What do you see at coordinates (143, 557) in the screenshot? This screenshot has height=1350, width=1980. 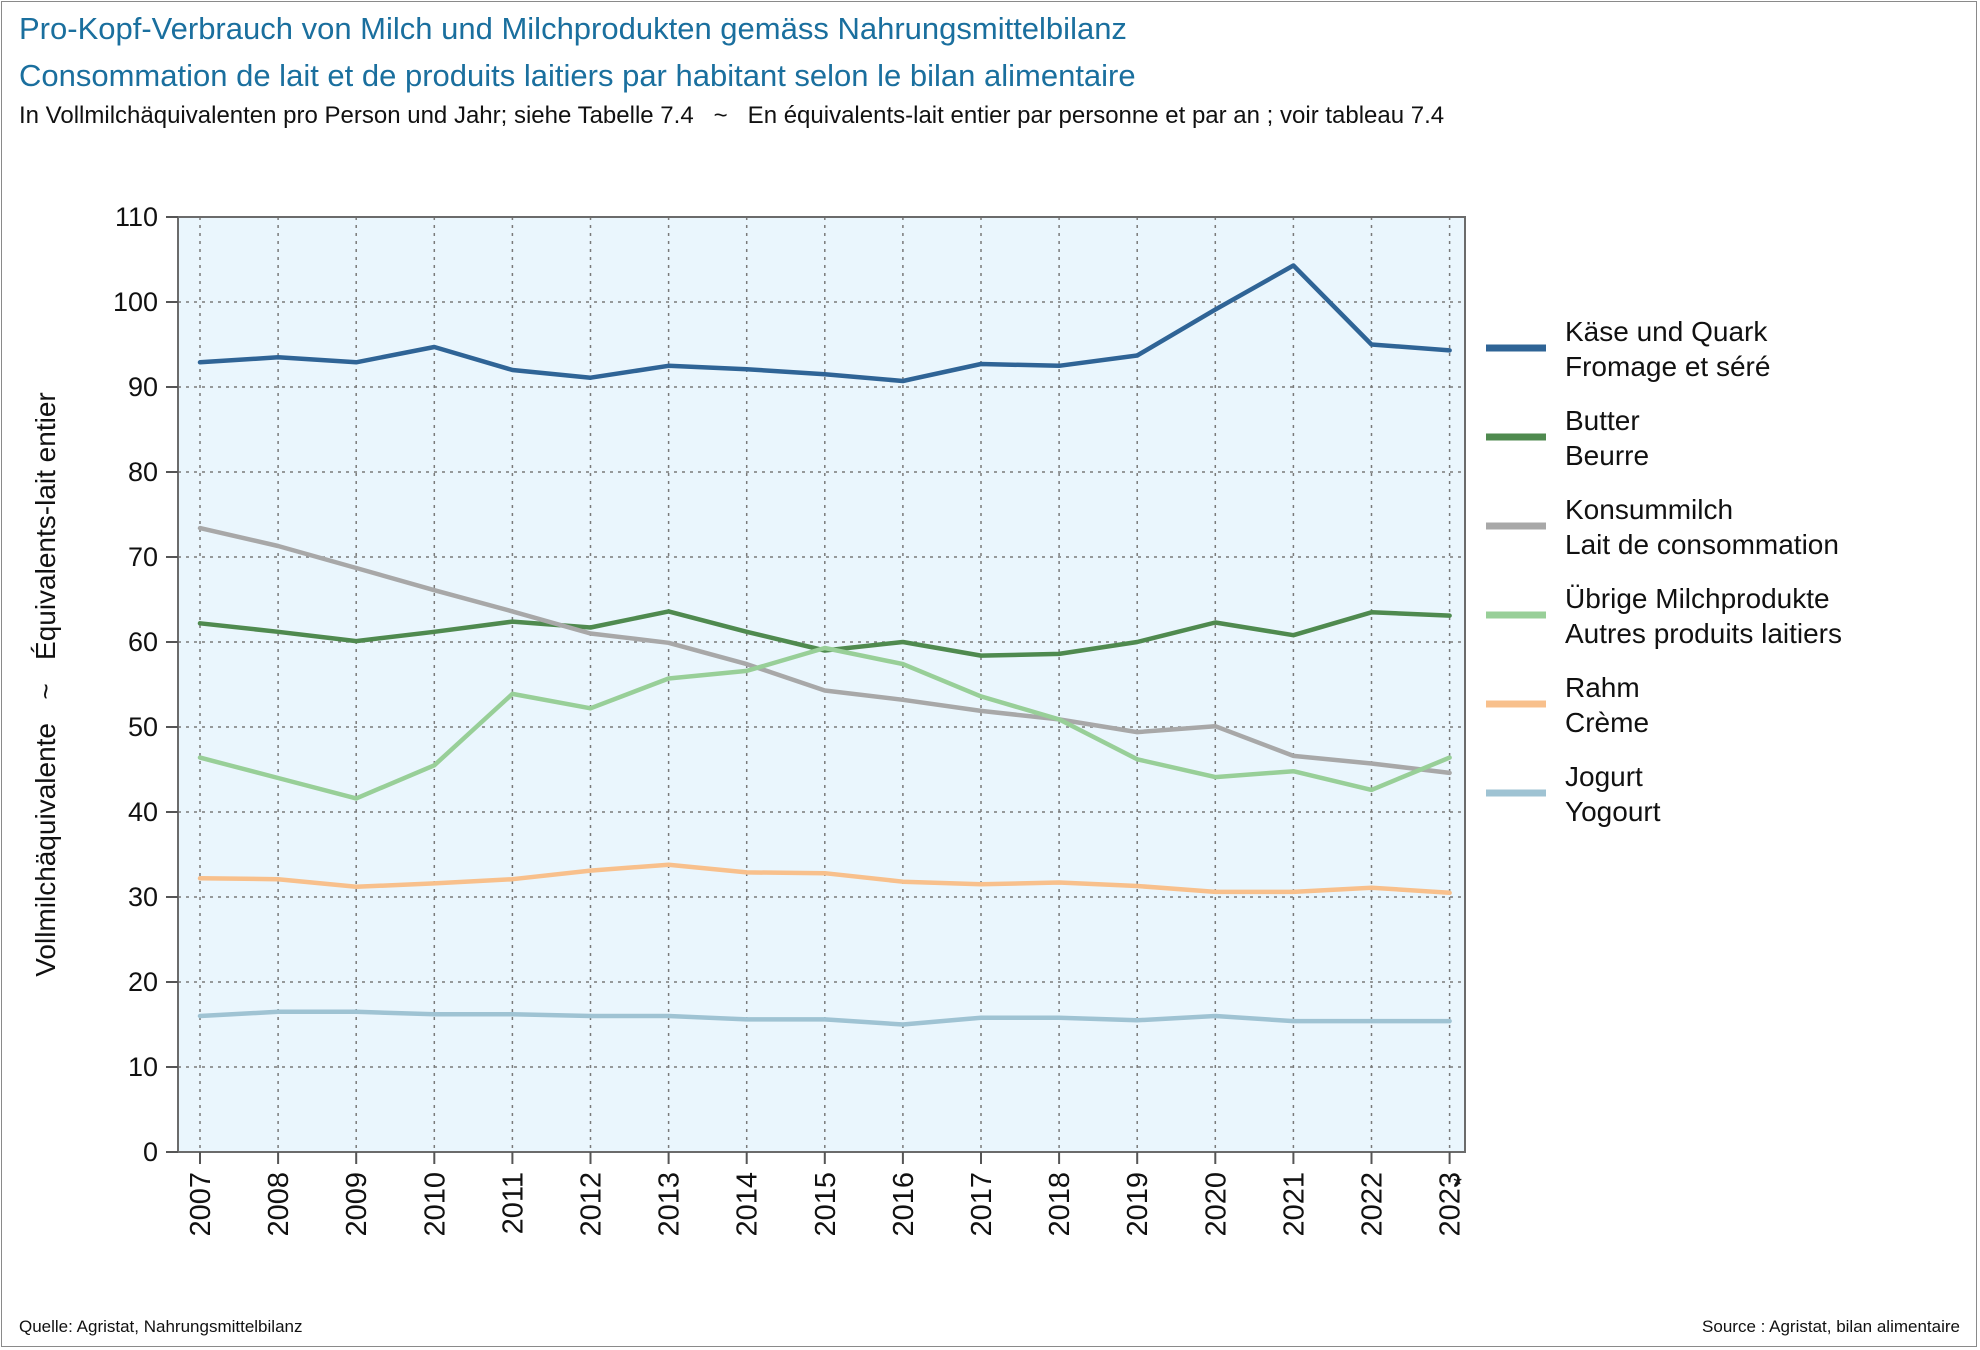 I see `y-tick-label: 70` at bounding box center [143, 557].